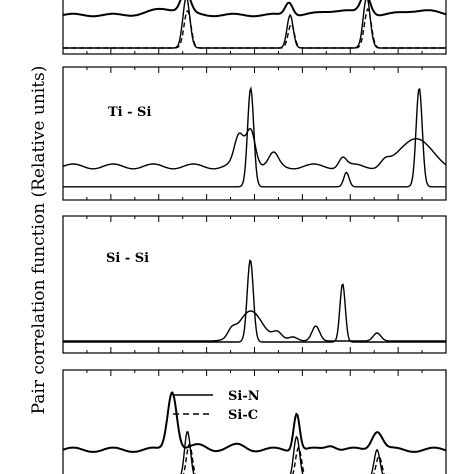 This screenshot has height=474, width=474. What do you see at coordinates (129, 112) in the screenshot?
I see `panel-label: Ti - Si` at bounding box center [129, 112].